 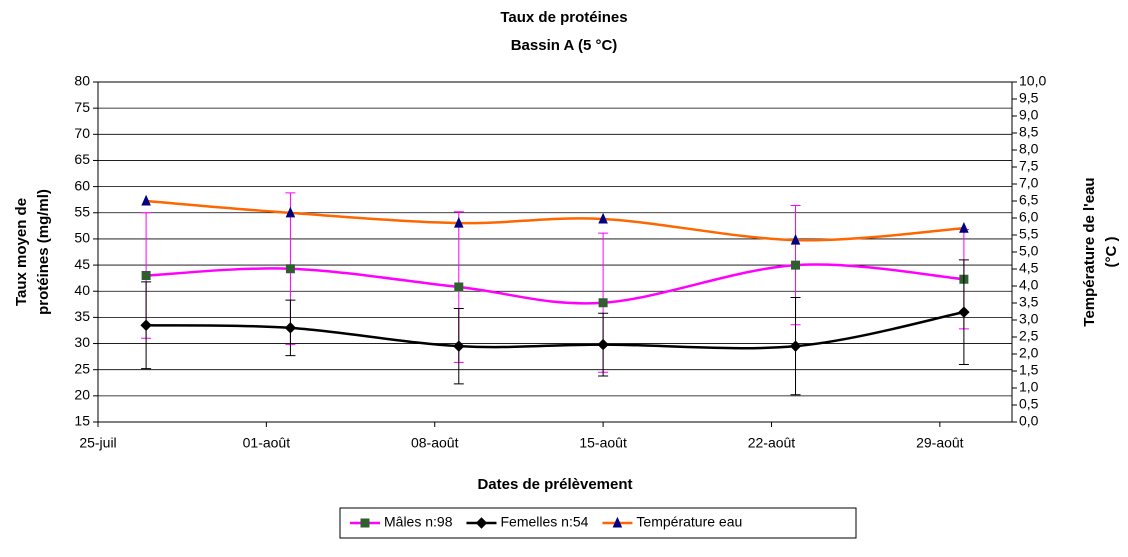 I want to click on y2-tick-label: 0,5, so click(x=1029, y=404).